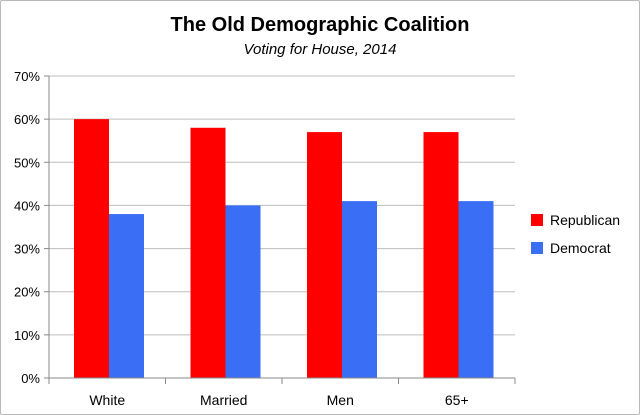  What do you see at coordinates (585, 220) in the screenshot?
I see `legend-label-republican: Republican` at bounding box center [585, 220].